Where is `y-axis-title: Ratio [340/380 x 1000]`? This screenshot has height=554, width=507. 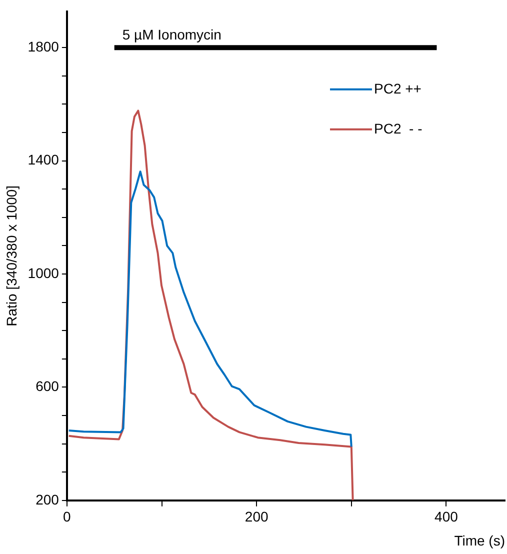
y-axis-title: Ratio [340/380 x 1000] is located at coordinates (11, 255).